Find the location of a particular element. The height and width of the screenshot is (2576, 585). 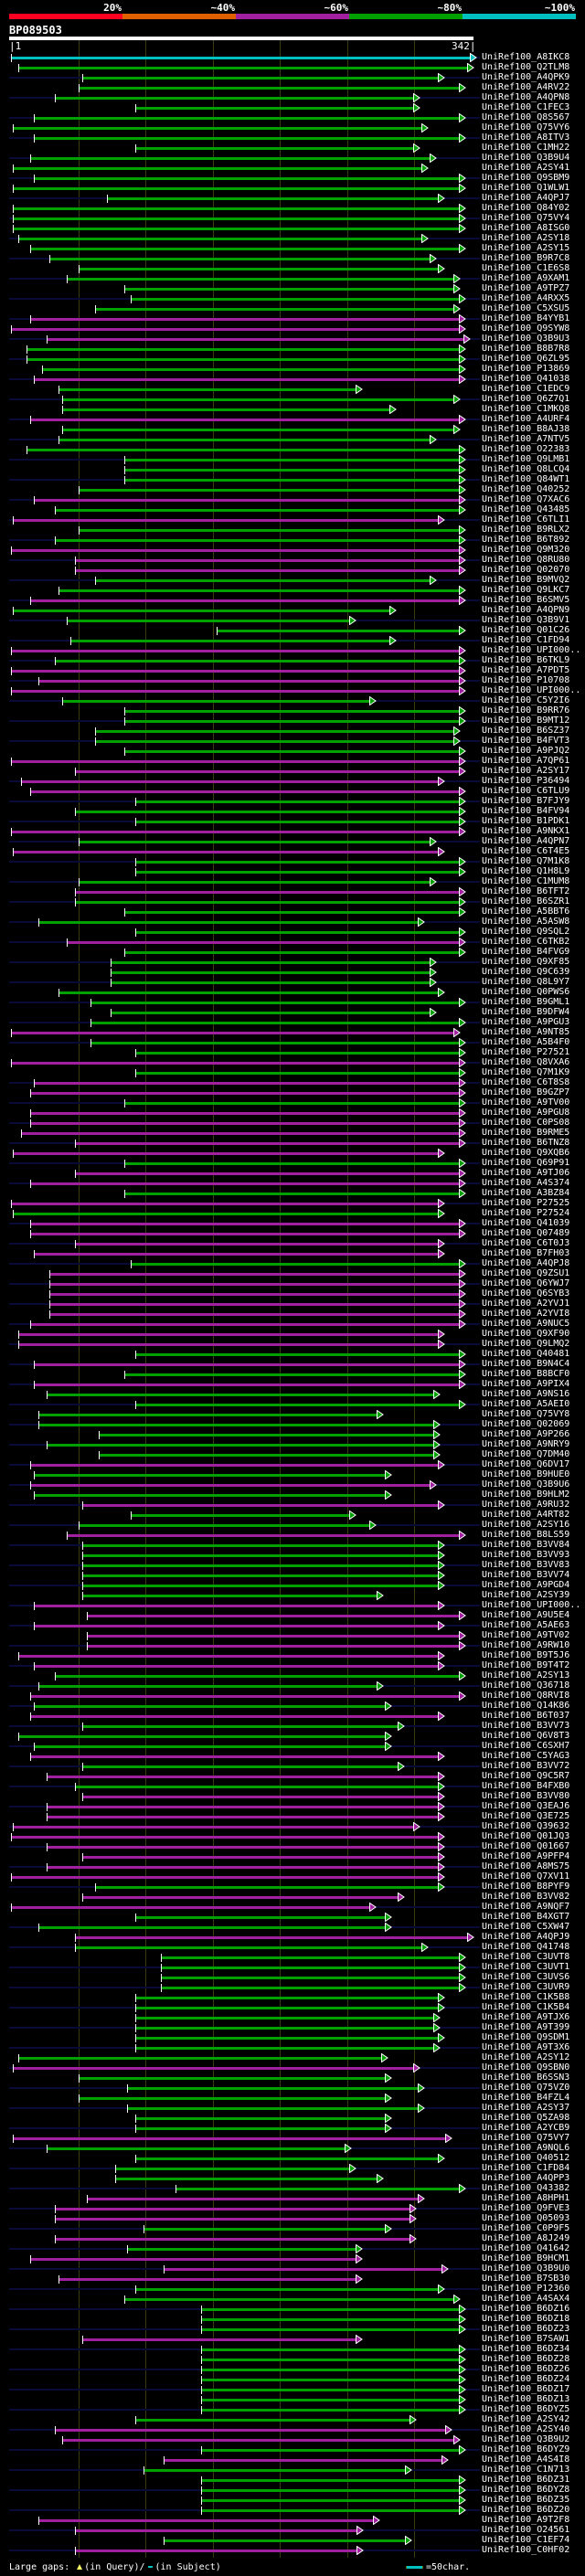

hit-label: UniRef100_Q9SYW8 is located at coordinates (526, 328).